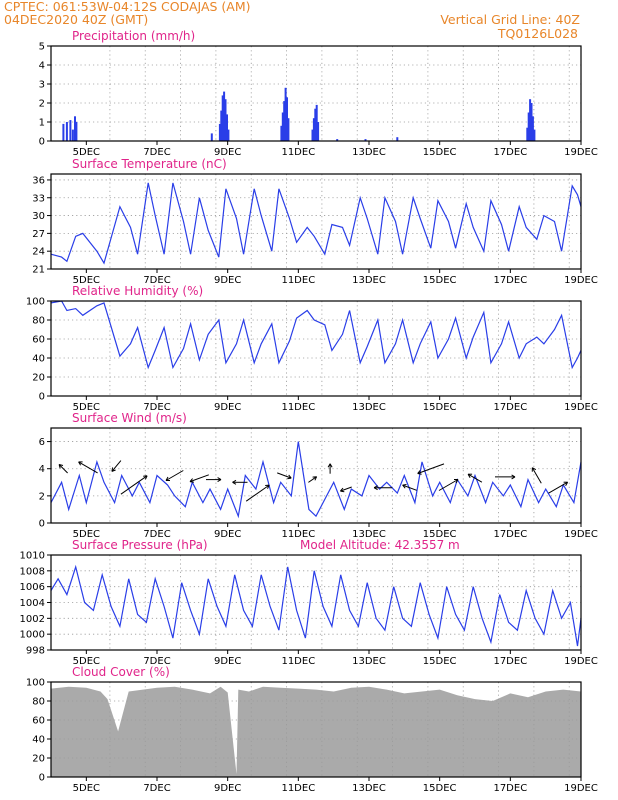 This screenshot has width=618, height=800. Describe the element at coordinates (140, 545) in the screenshot. I see `panel-title: Surface Pressure (hPa)` at that location.